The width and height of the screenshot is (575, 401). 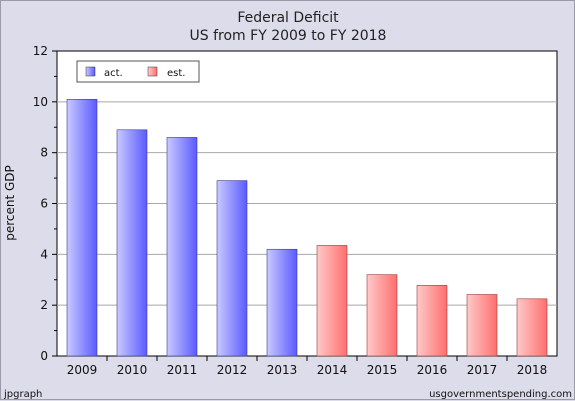 What do you see at coordinates (152, 71) in the screenshot?
I see `legend-swatch-est` at bounding box center [152, 71].